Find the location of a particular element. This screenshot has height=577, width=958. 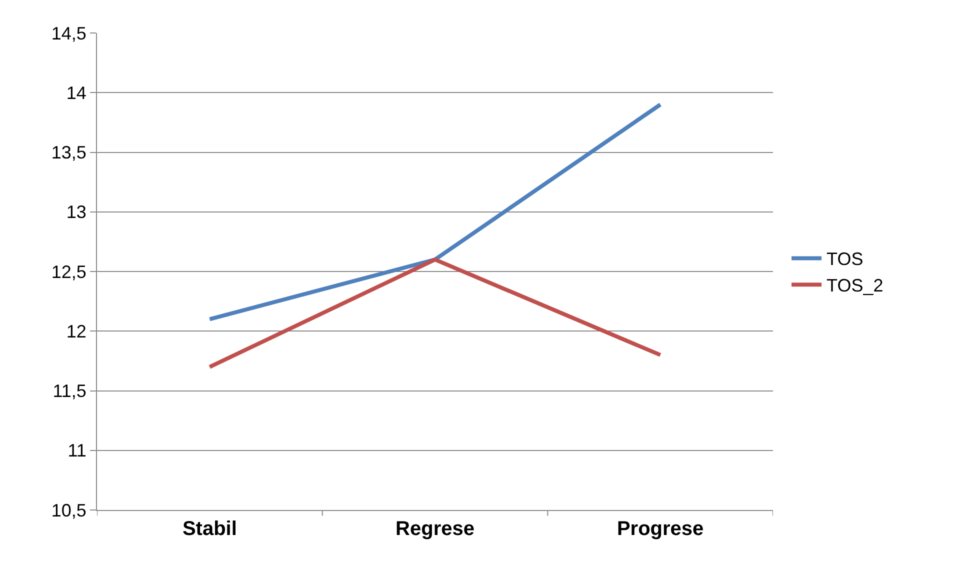

y-tick-label: 14 is located at coordinates (76, 92).